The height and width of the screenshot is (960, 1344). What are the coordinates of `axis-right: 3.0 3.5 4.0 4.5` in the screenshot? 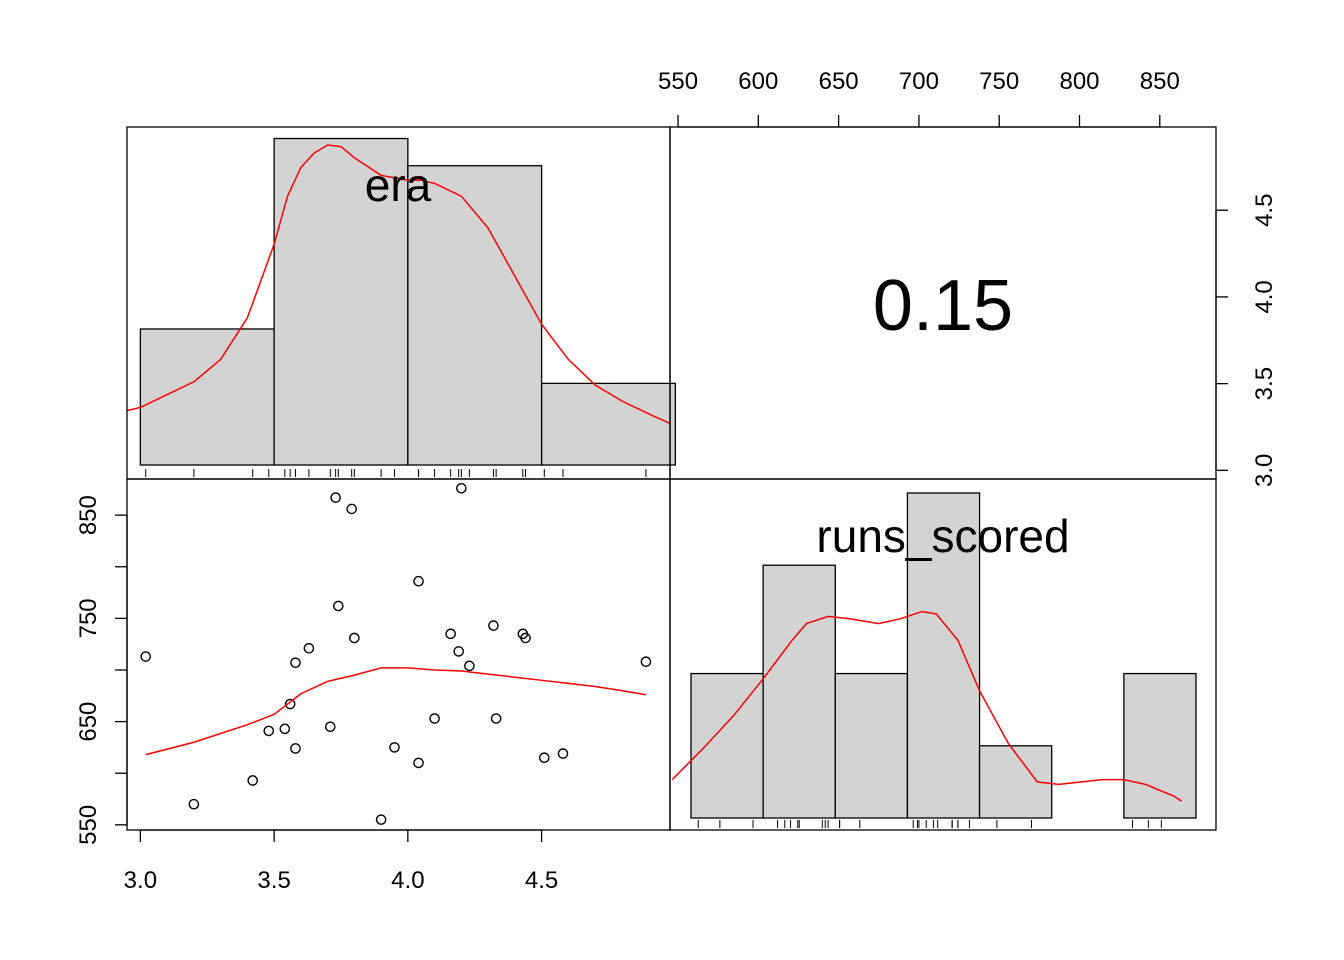 It's located at (1246, 340).